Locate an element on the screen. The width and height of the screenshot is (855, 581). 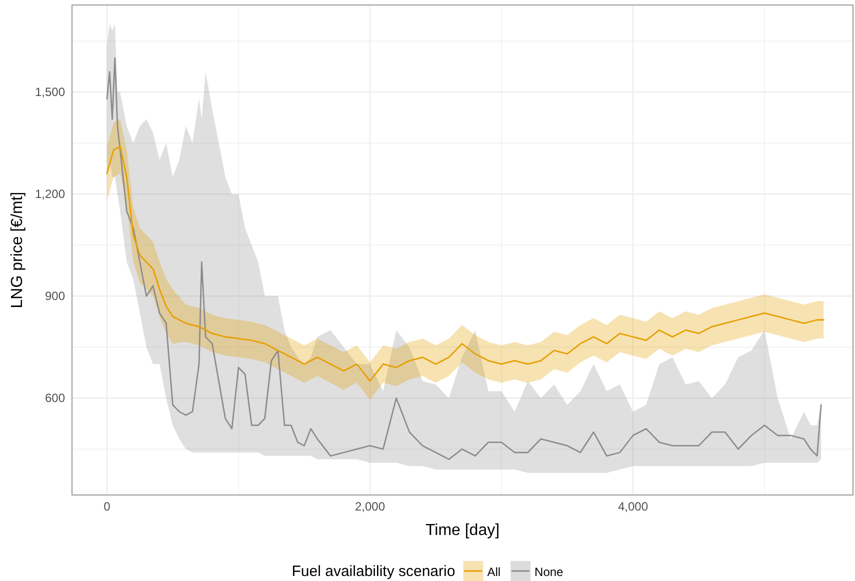
x-tick-label: 4,000 is located at coordinates (633, 507).